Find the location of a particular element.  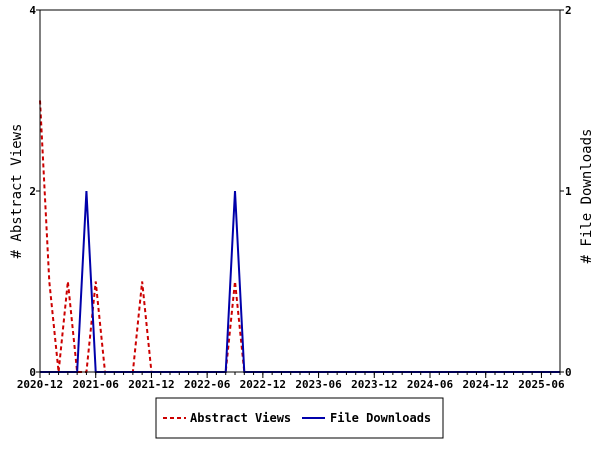

x-tick-label: 2024-06 is located at coordinates (430, 384).